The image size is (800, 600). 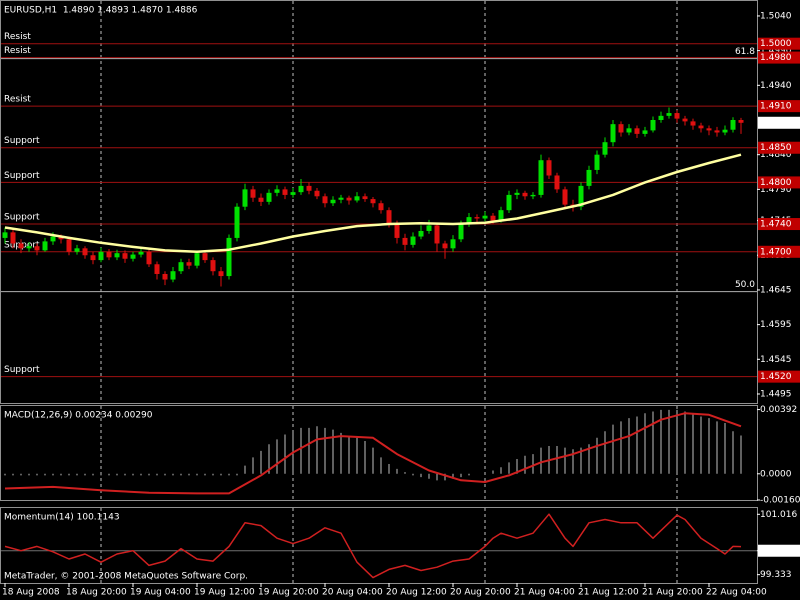 What do you see at coordinates (776, 290) in the screenshot?
I see `y-tick-label: 1.4645` at bounding box center [776, 290].